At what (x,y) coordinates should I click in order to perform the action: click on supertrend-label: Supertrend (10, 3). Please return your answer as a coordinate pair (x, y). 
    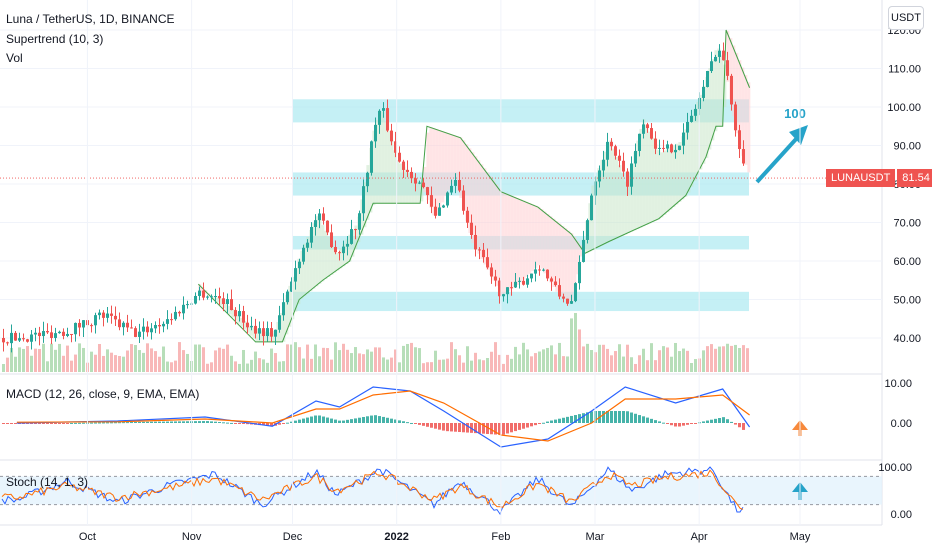
    Looking at the image, I should click on (55, 39).